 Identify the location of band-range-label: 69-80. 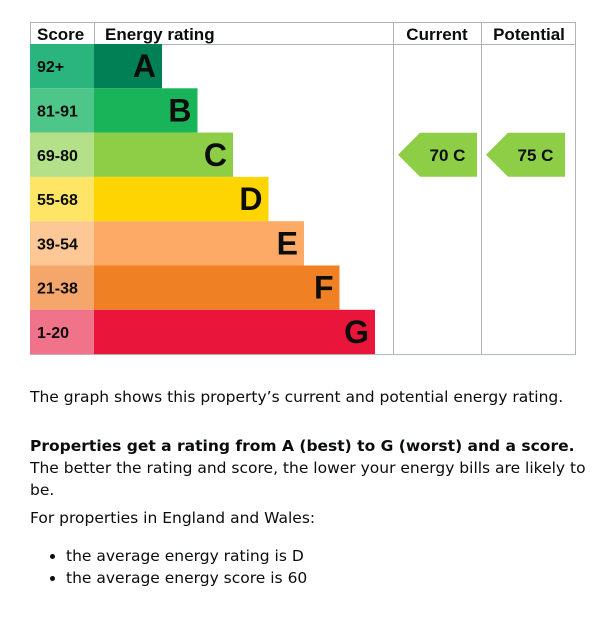
(57, 156).